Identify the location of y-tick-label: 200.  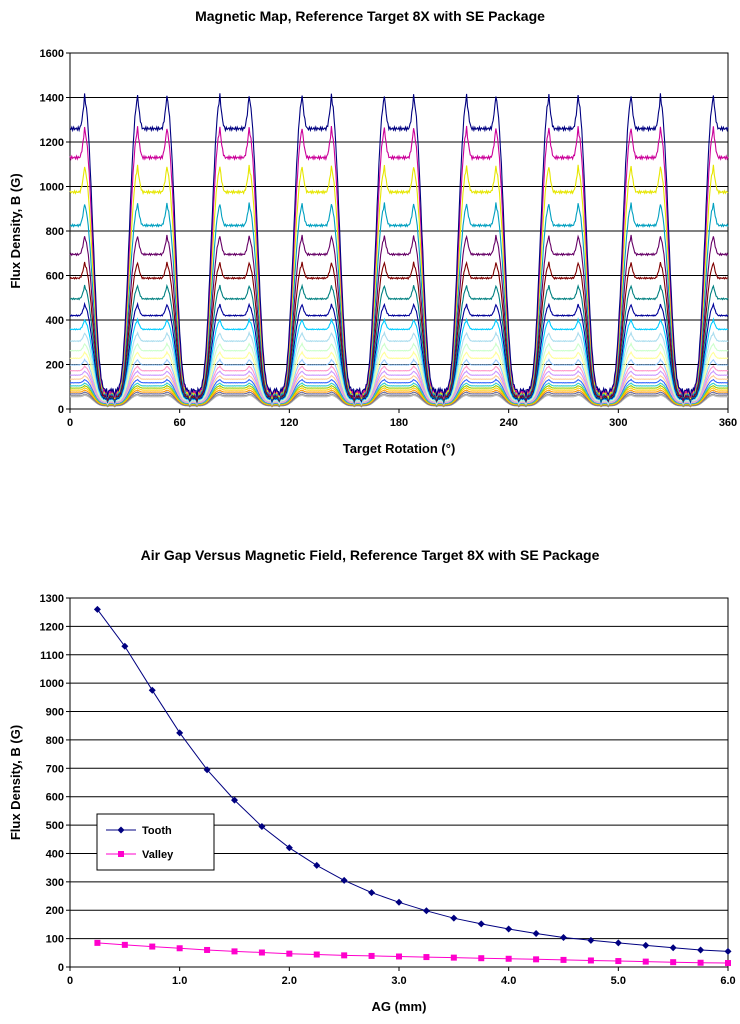
(55, 911).